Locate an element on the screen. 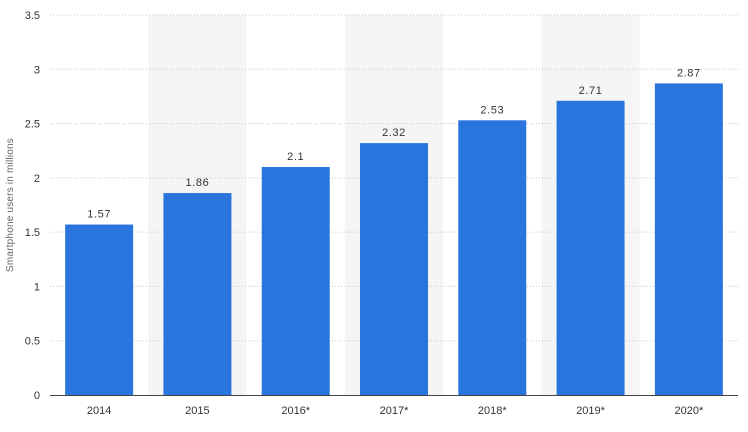 This screenshot has height=432, width=748. x-tick-label: 2014 is located at coordinates (99, 411).